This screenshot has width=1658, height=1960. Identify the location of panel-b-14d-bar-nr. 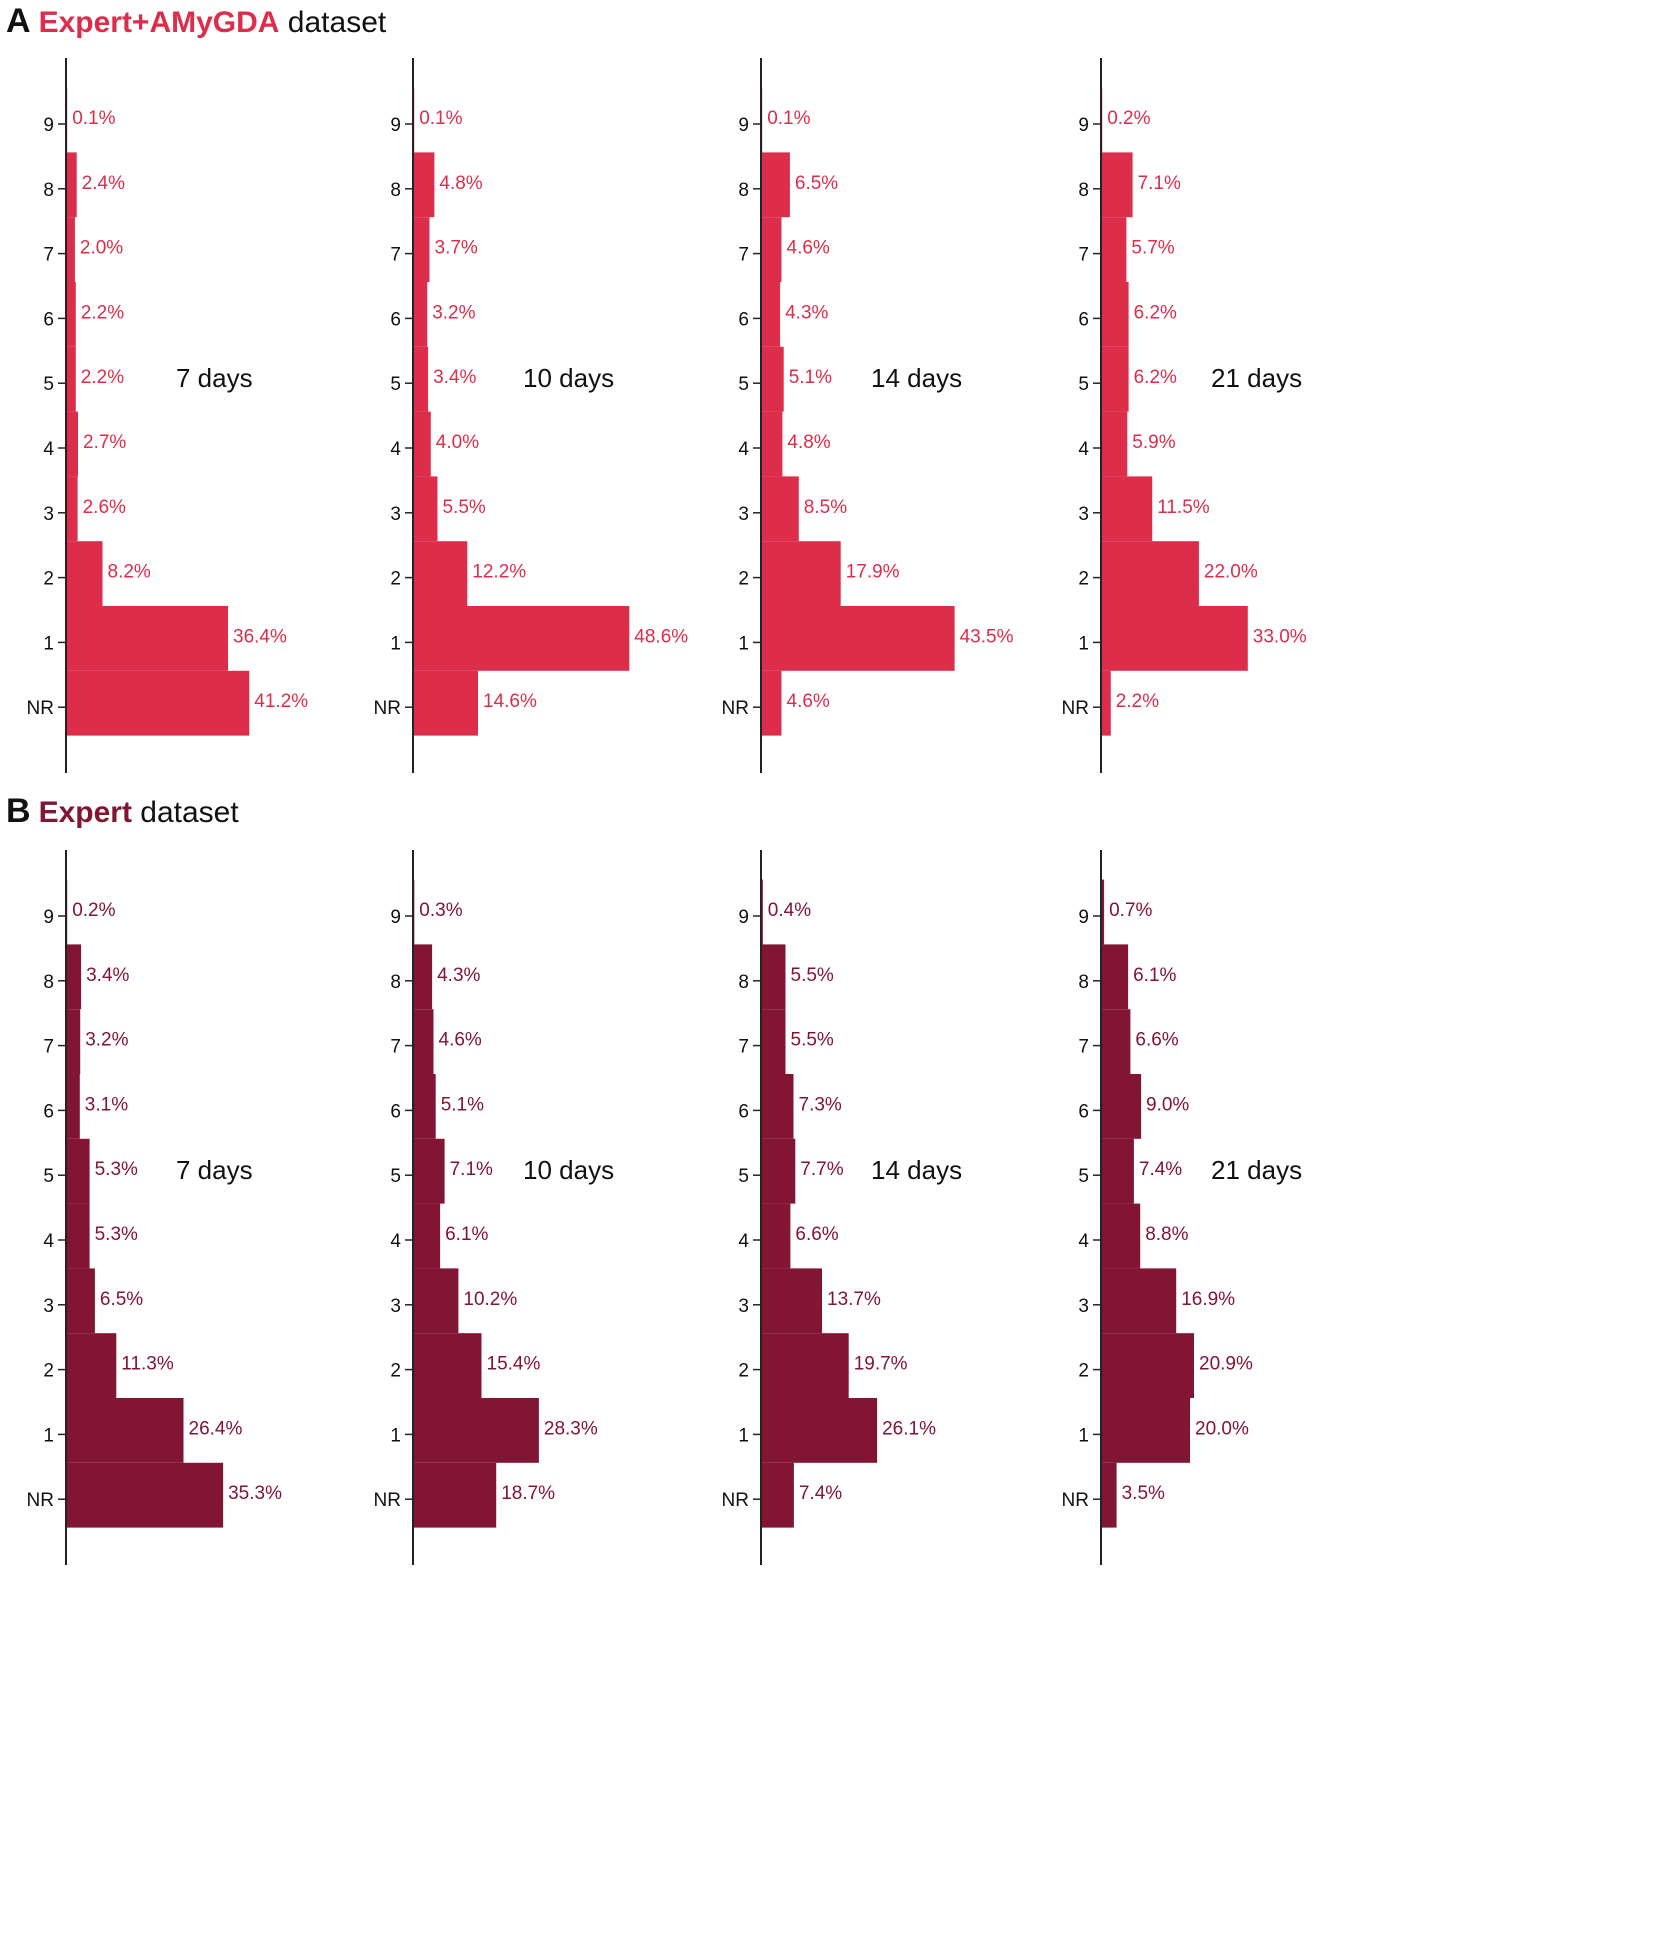
(777, 1495).